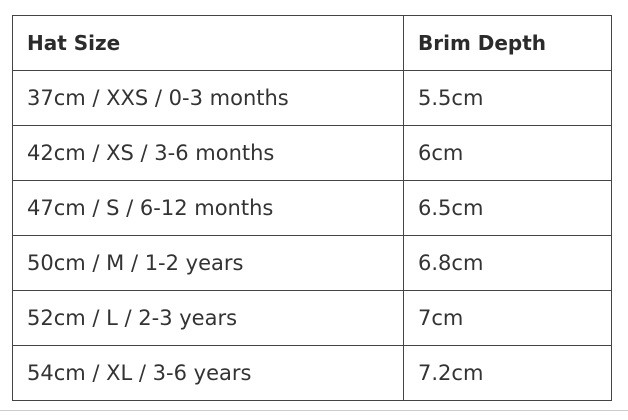 This screenshot has width=628, height=420. Describe the element at coordinates (507, 98) in the screenshot. I see `table-cell: 5.5cm` at that location.